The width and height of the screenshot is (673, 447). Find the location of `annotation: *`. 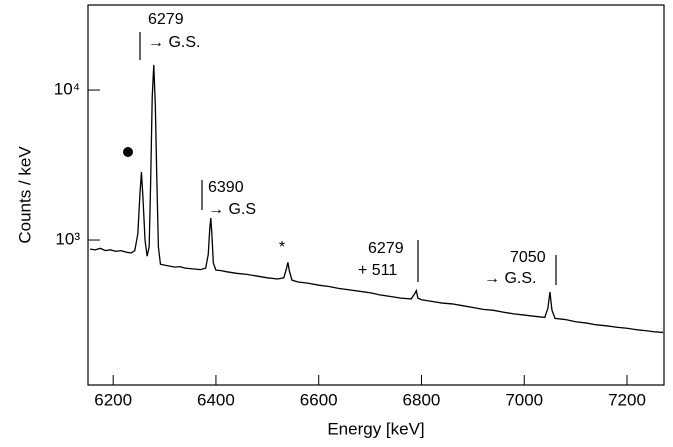

annotation: * is located at coordinates (282, 247).